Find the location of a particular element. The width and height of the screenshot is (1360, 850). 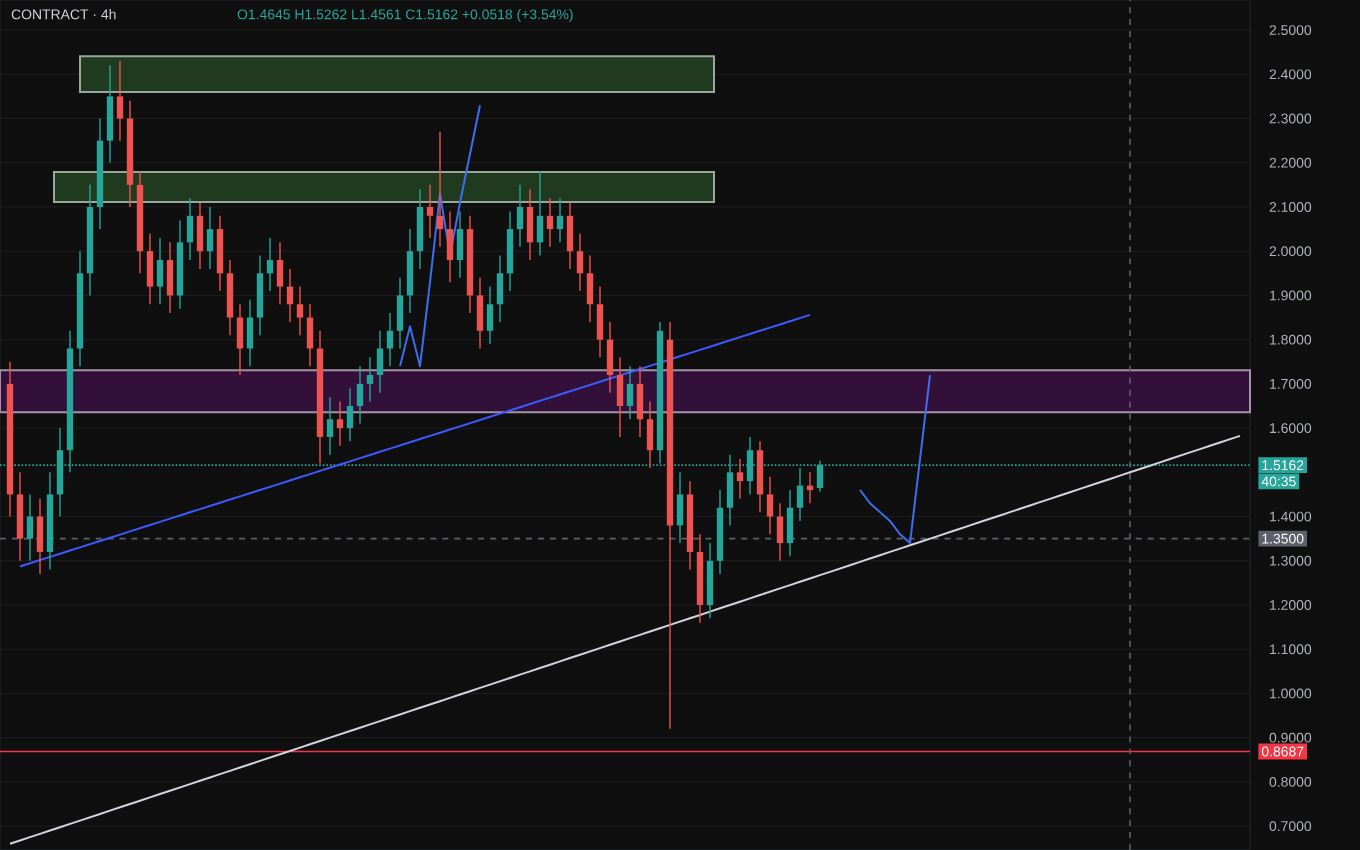

line-series is located at coordinates (895, 459).